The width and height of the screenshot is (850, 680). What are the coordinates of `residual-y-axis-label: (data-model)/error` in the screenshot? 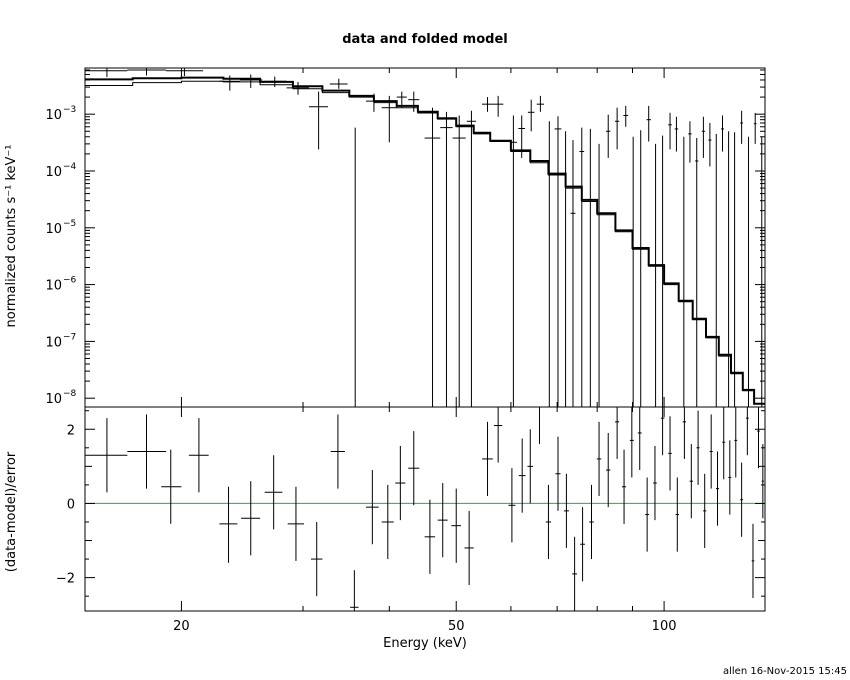 It's located at (11, 511).